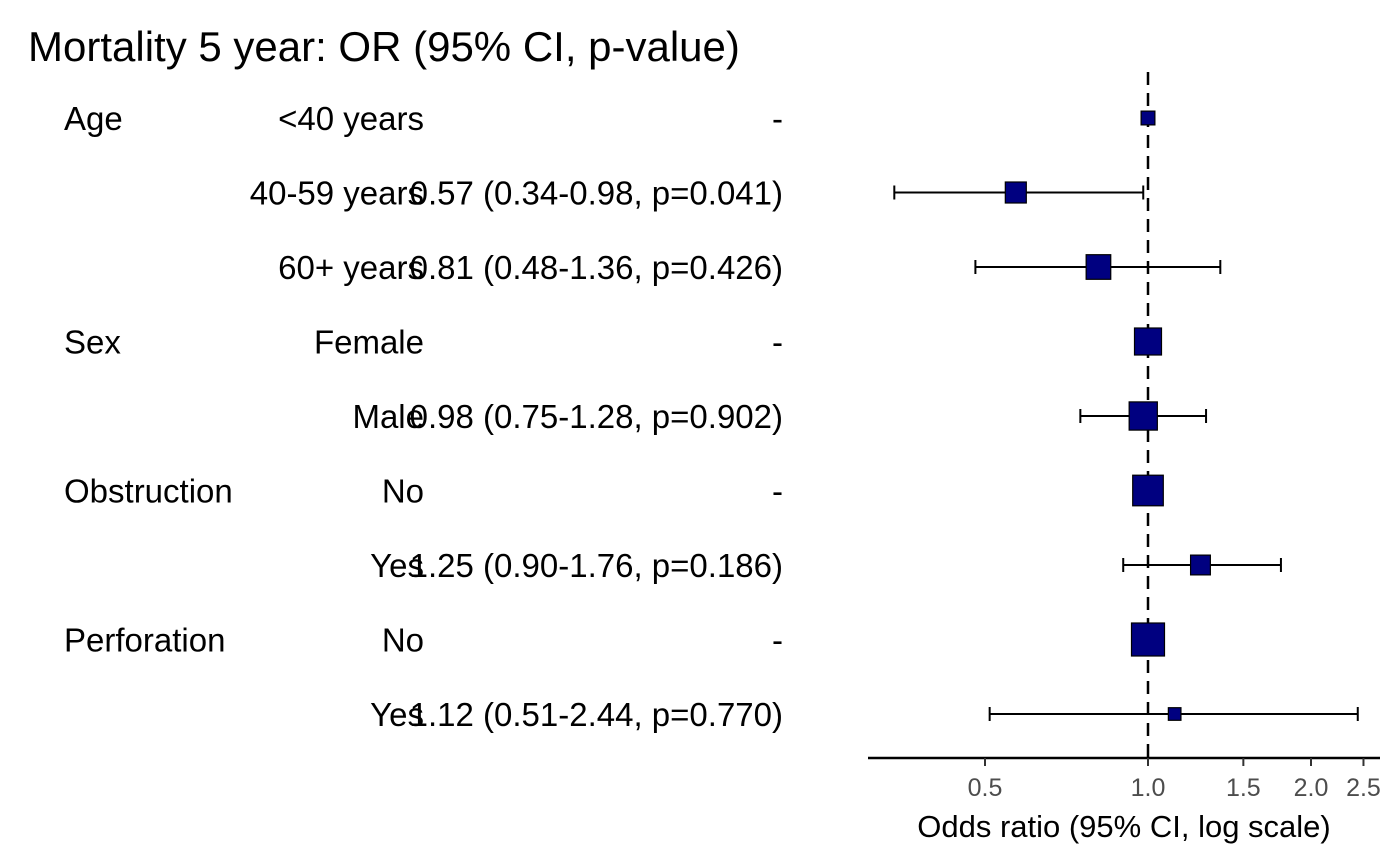 This screenshot has height=866, width=1400. Describe the element at coordinates (93, 118) in the screenshot. I see `row-variable-label: Age` at that location.